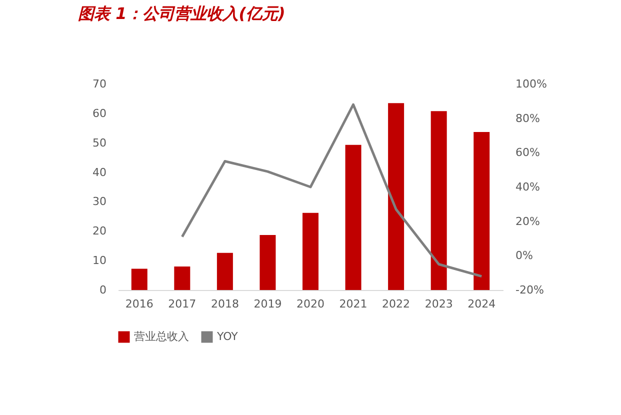 Image resolution: width=621 pixels, height=415 pixels. I want to click on legend-label: 营业总收入, so click(161, 336).